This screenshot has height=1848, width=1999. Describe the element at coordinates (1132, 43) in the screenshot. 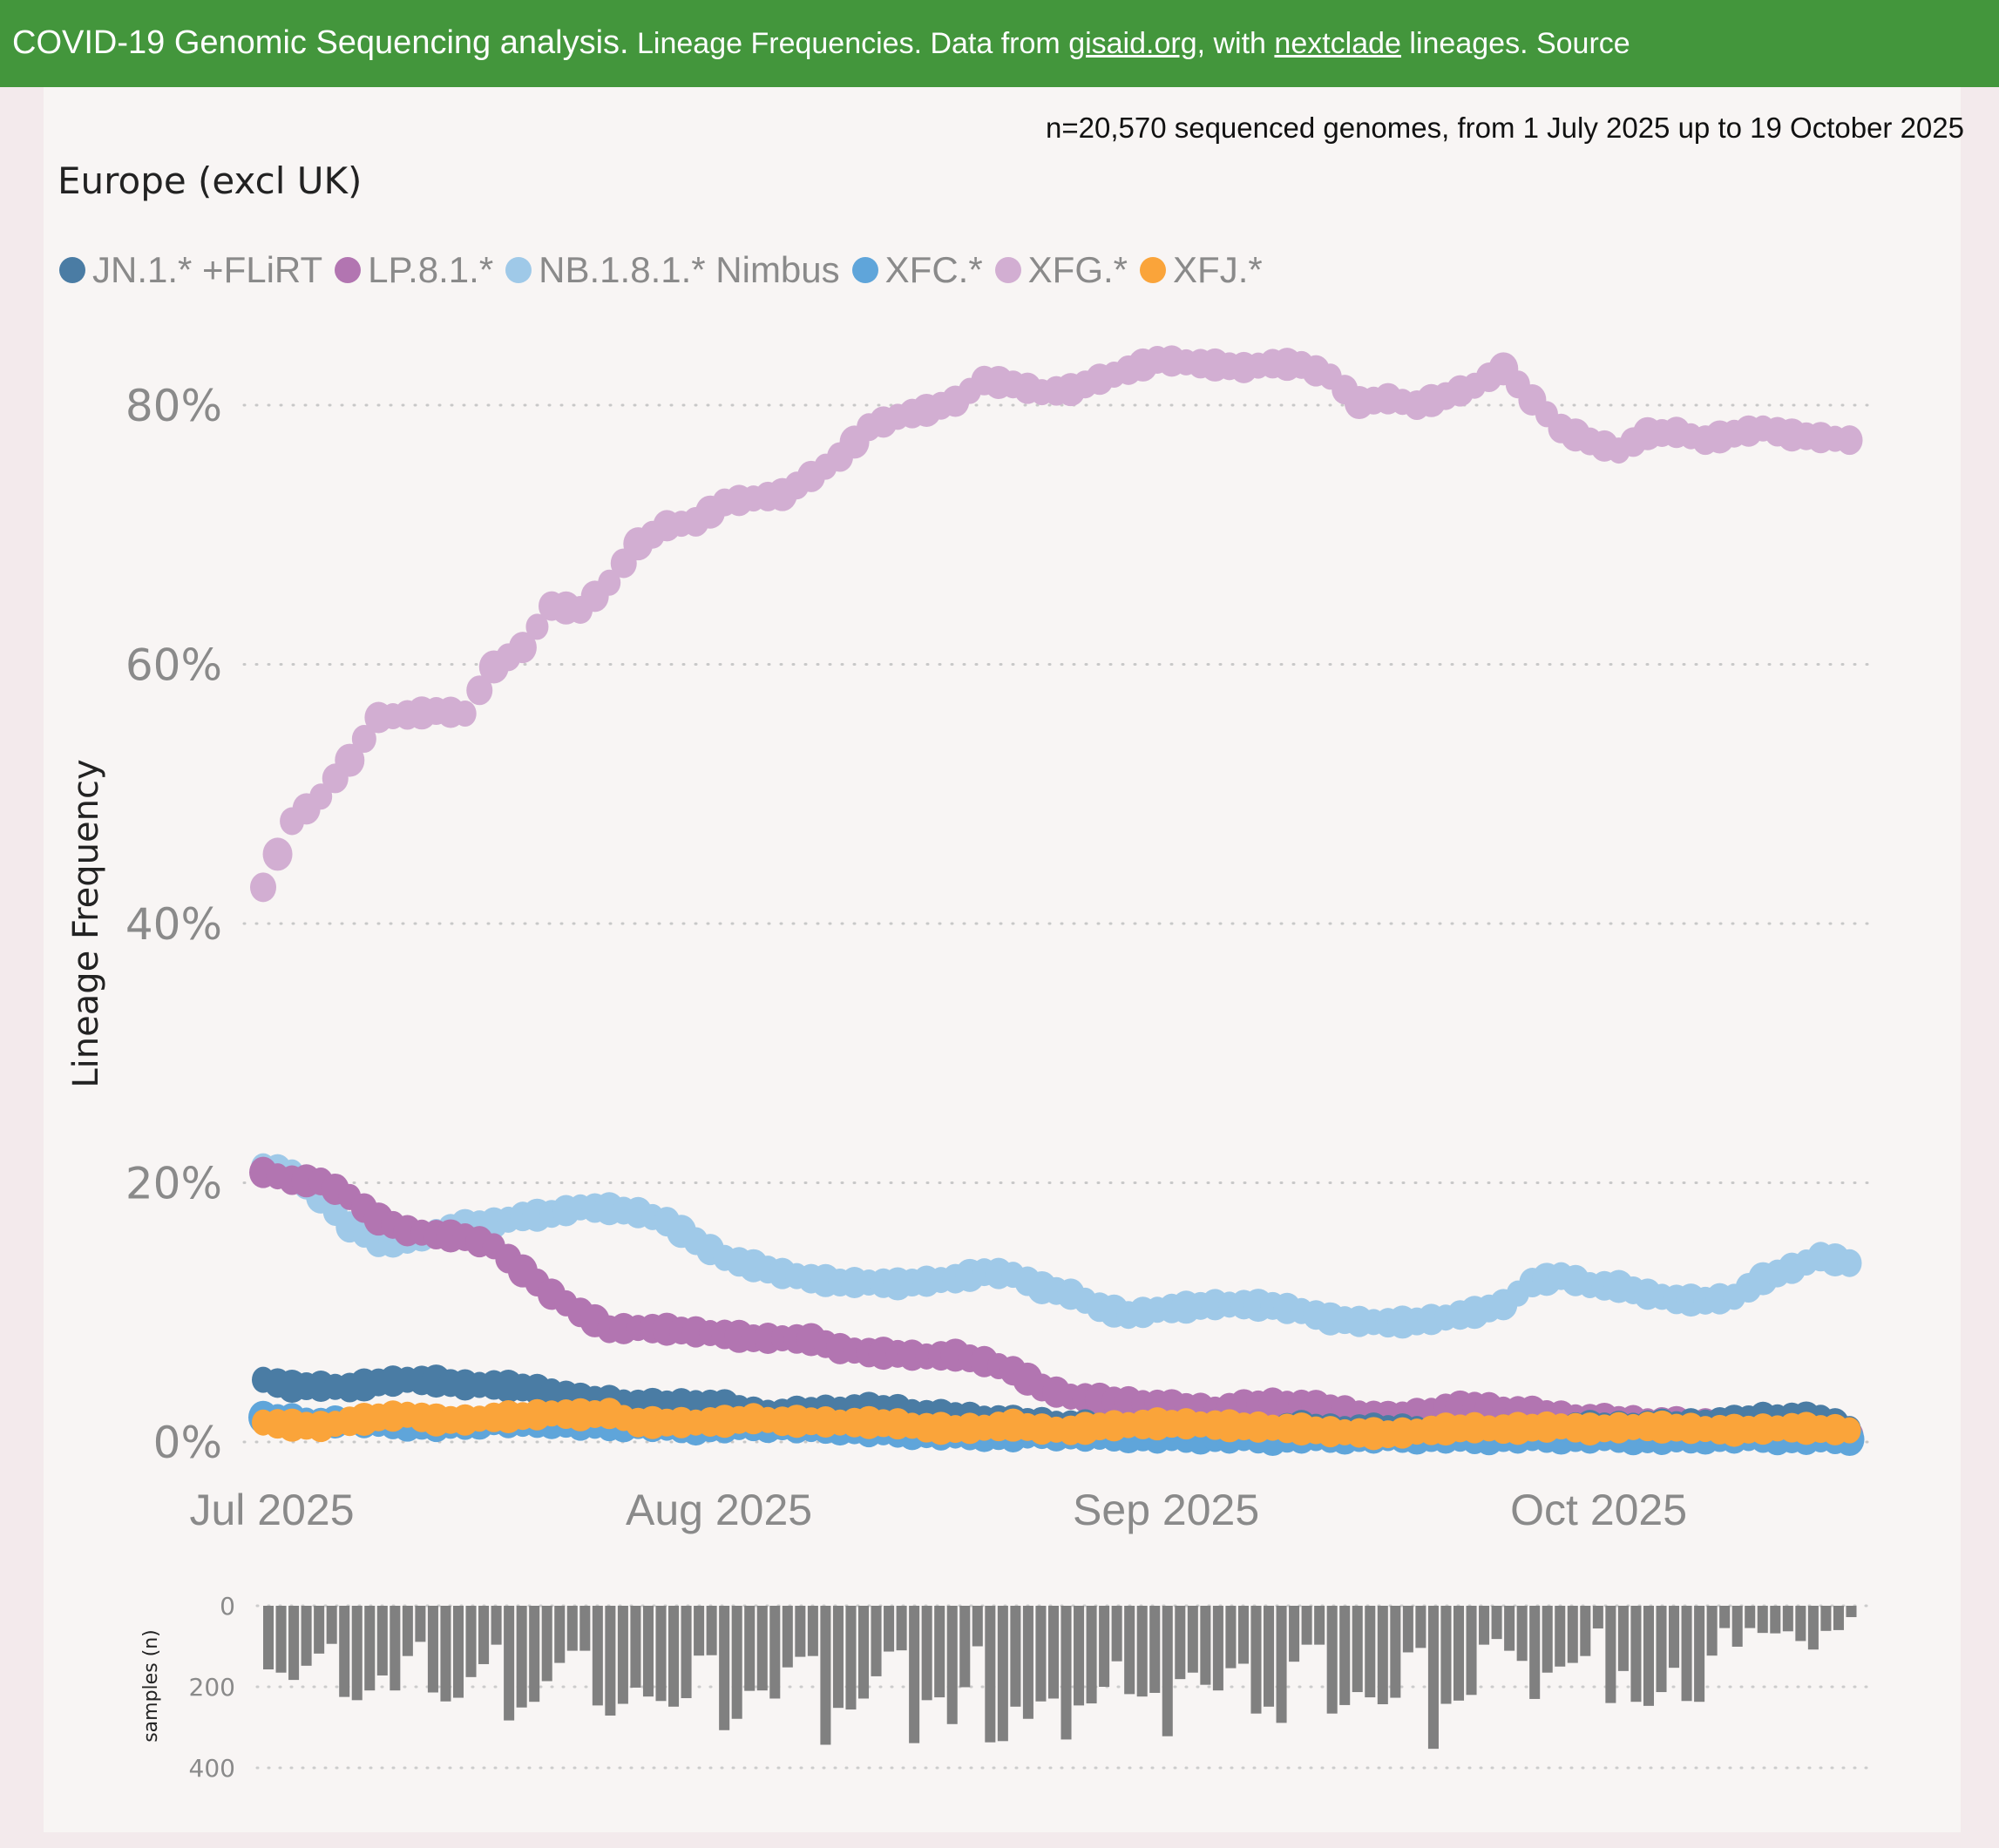

I see `gisaid-link: gisaid.org` at that location.